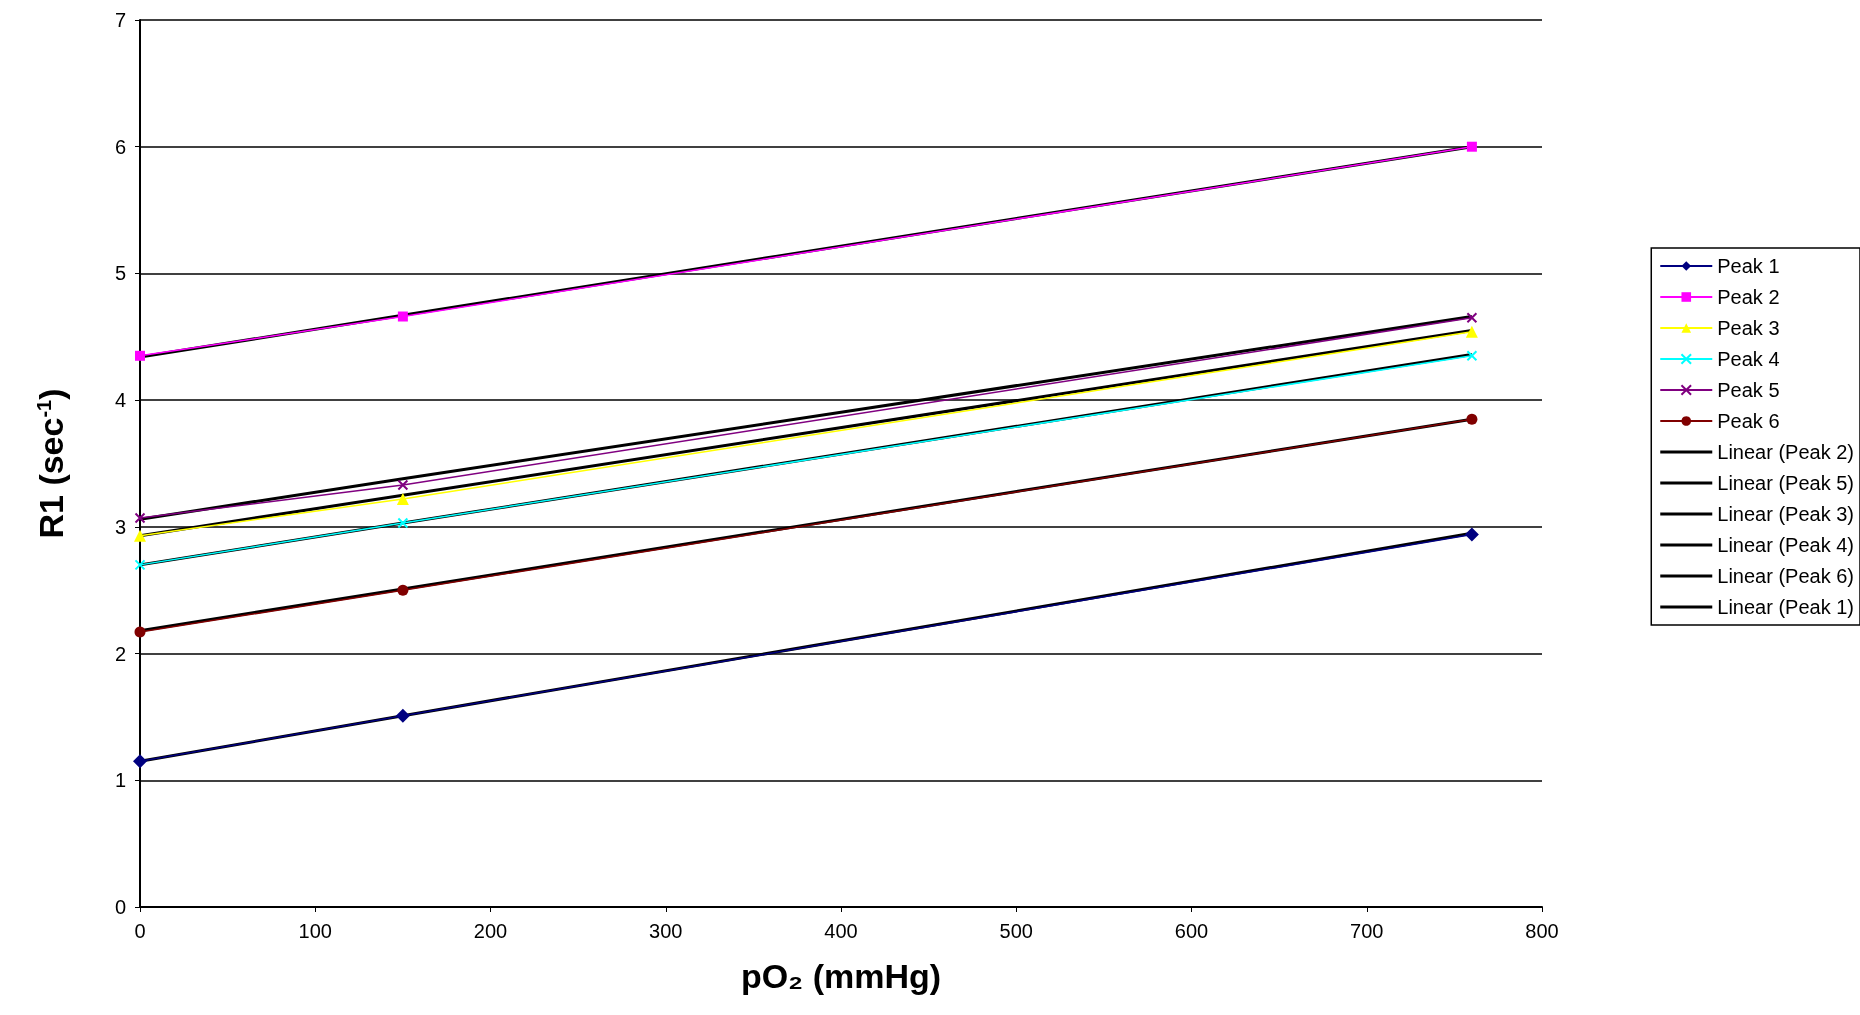 The image size is (1860, 1015). What do you see at coordinates (841, 976) in the screenshot?
I see `x-axis-title: pO₂ (mmHg)` at bounding box center [841, 976].